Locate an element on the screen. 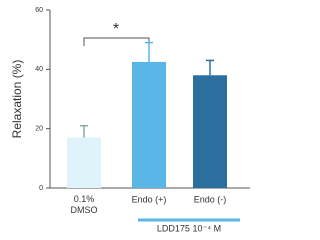 The image size is (320, 240). y-tick-label: 60 is located at coordinates (39, 10).